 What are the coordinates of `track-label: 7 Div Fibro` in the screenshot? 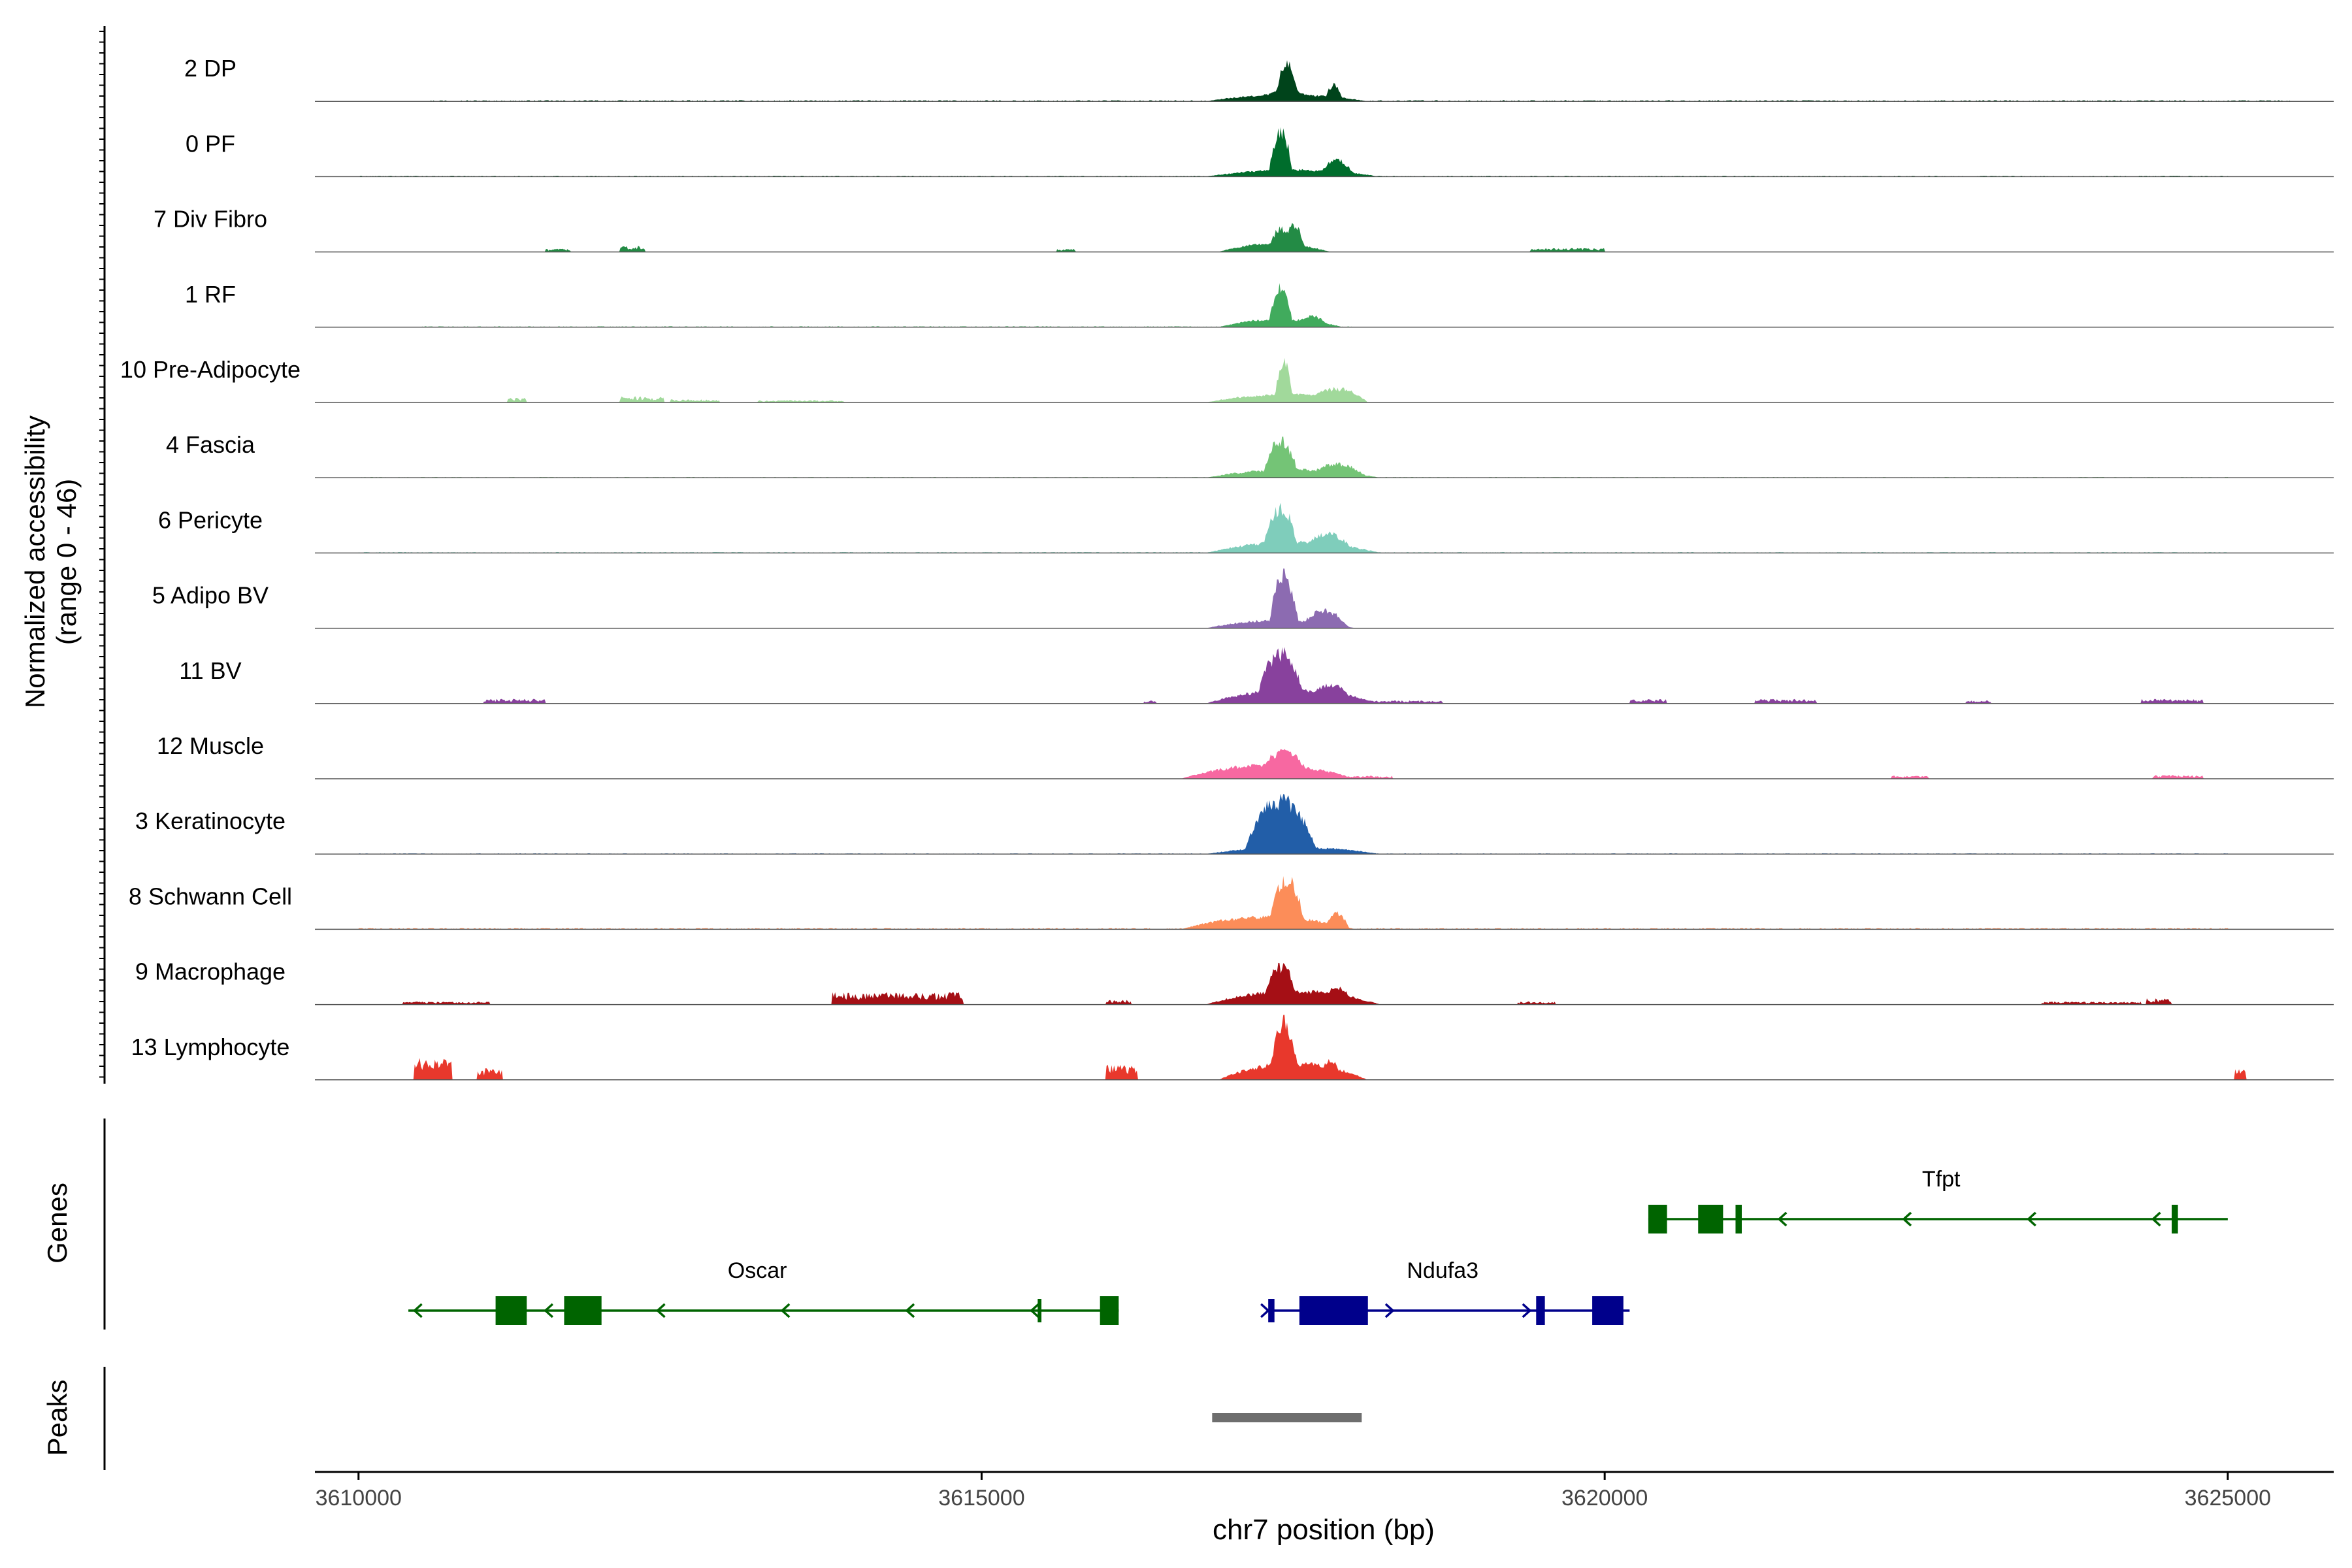 It's located at (210, 219).